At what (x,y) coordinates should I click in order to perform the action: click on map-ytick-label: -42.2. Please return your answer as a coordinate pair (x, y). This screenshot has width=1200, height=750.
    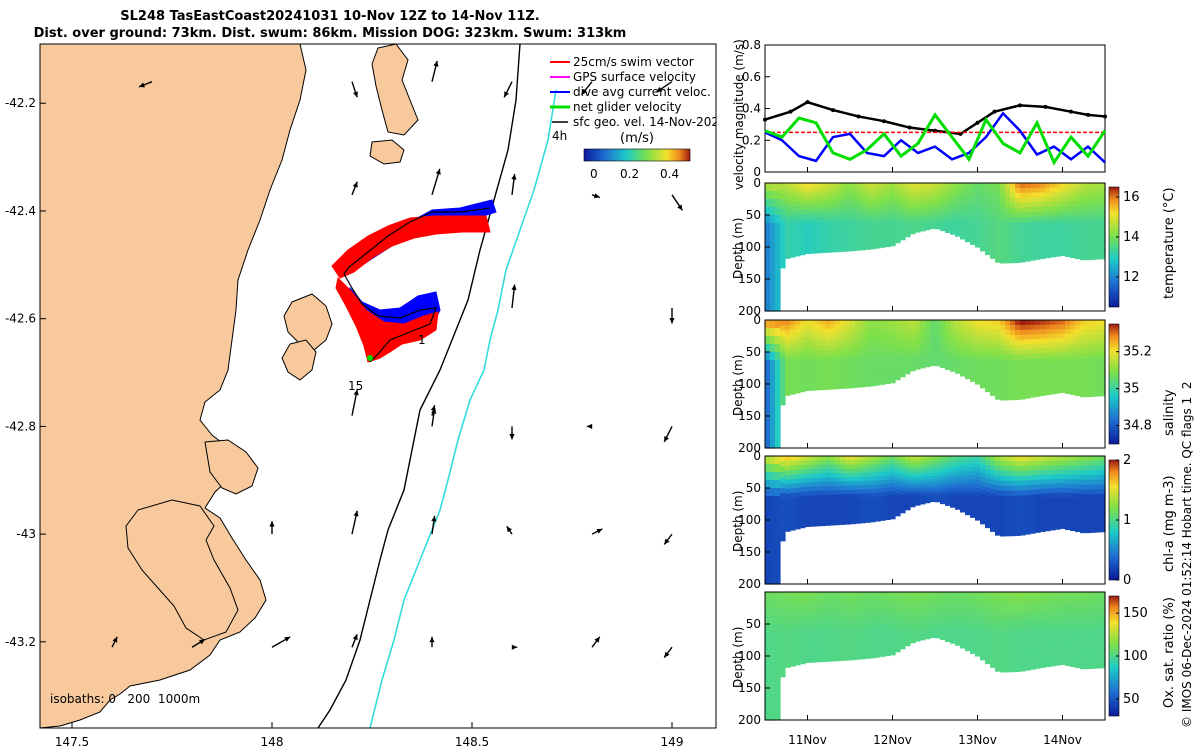
    Looking at the image, I should click on (20, 103).